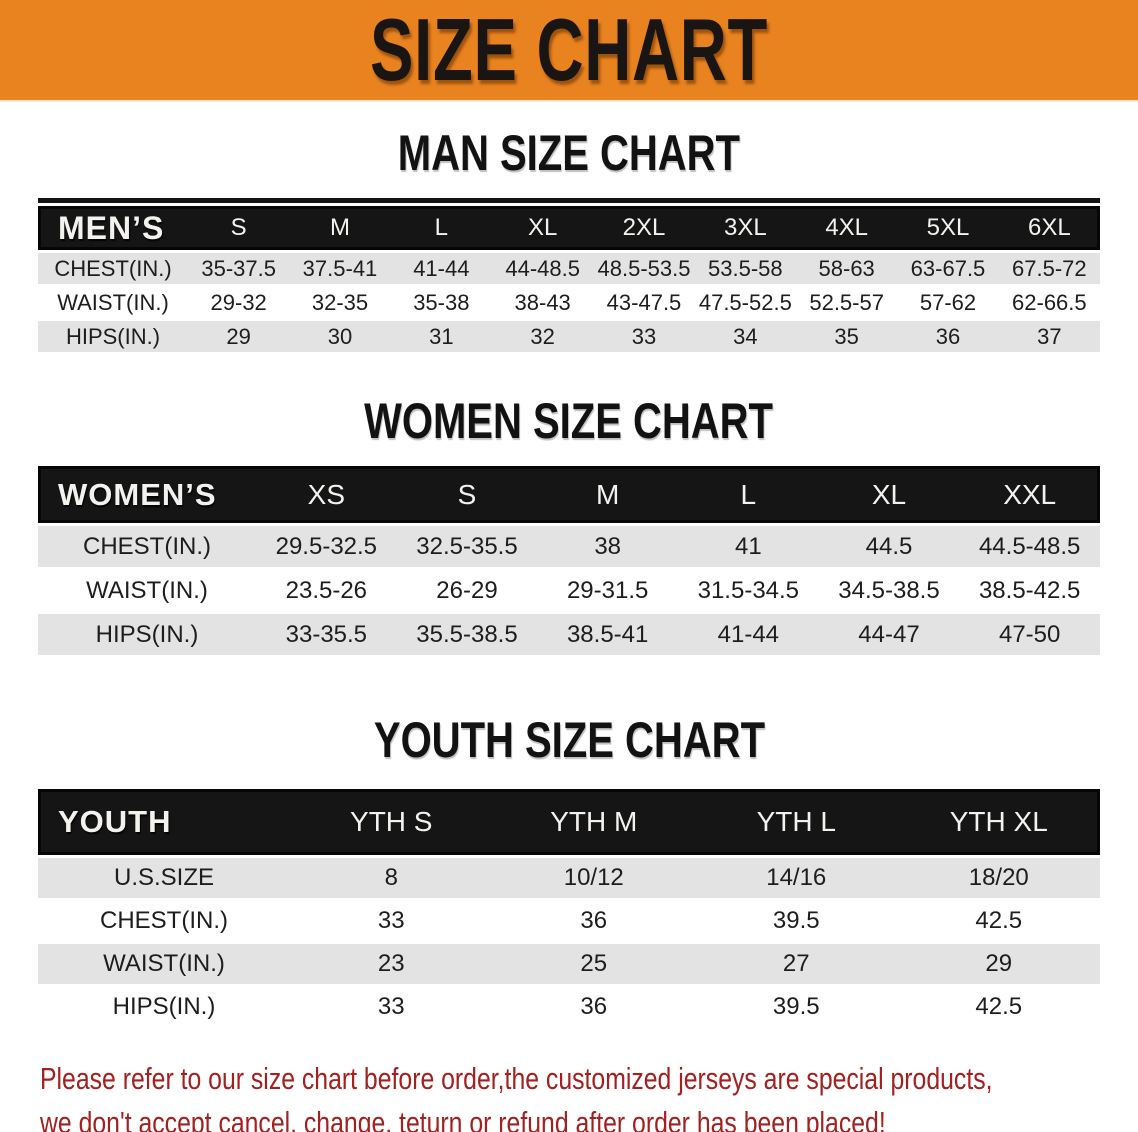 This screenshot has height=1132, width=1138. What do you see at coordinates (748, 546) in the screenshot?
I see `table-cell: 41` at bounding box center [748, 546].